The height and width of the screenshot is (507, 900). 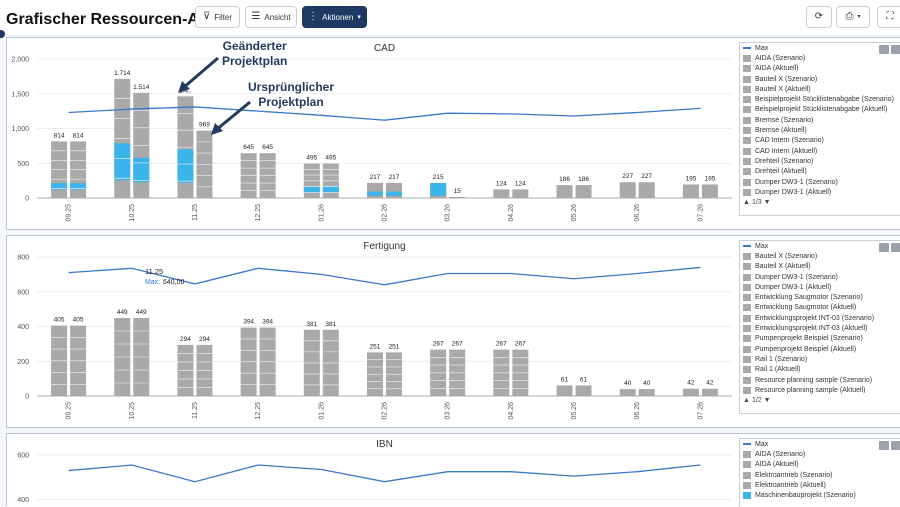 What do you see at coordinates (820, 475) in the screenshot?
I see `legend-item: Elektroantrieb (Szenario)` at bounding box center [820, 475].